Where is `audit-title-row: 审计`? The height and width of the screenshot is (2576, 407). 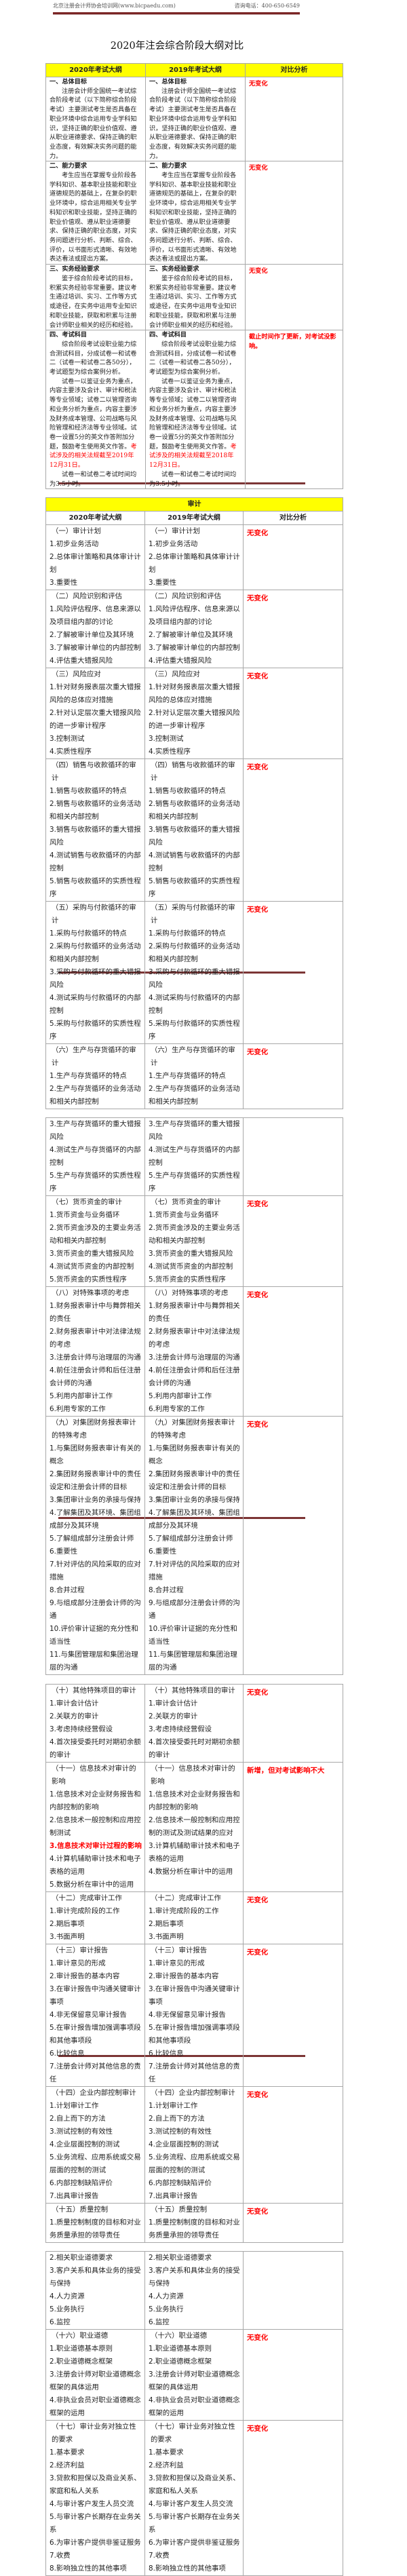 audit-title-row: 审计 is located at coordinates (194, 505).